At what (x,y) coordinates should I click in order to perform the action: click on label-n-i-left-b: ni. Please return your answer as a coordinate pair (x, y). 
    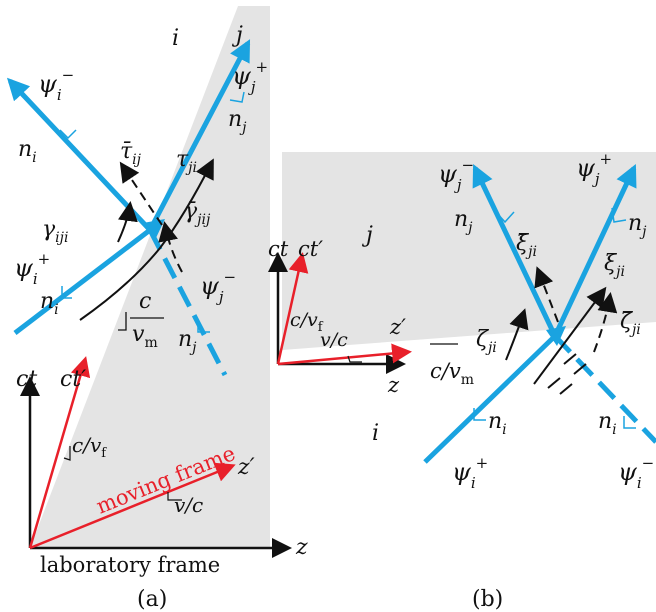
    Looking at the image, I should click on (497, 423).